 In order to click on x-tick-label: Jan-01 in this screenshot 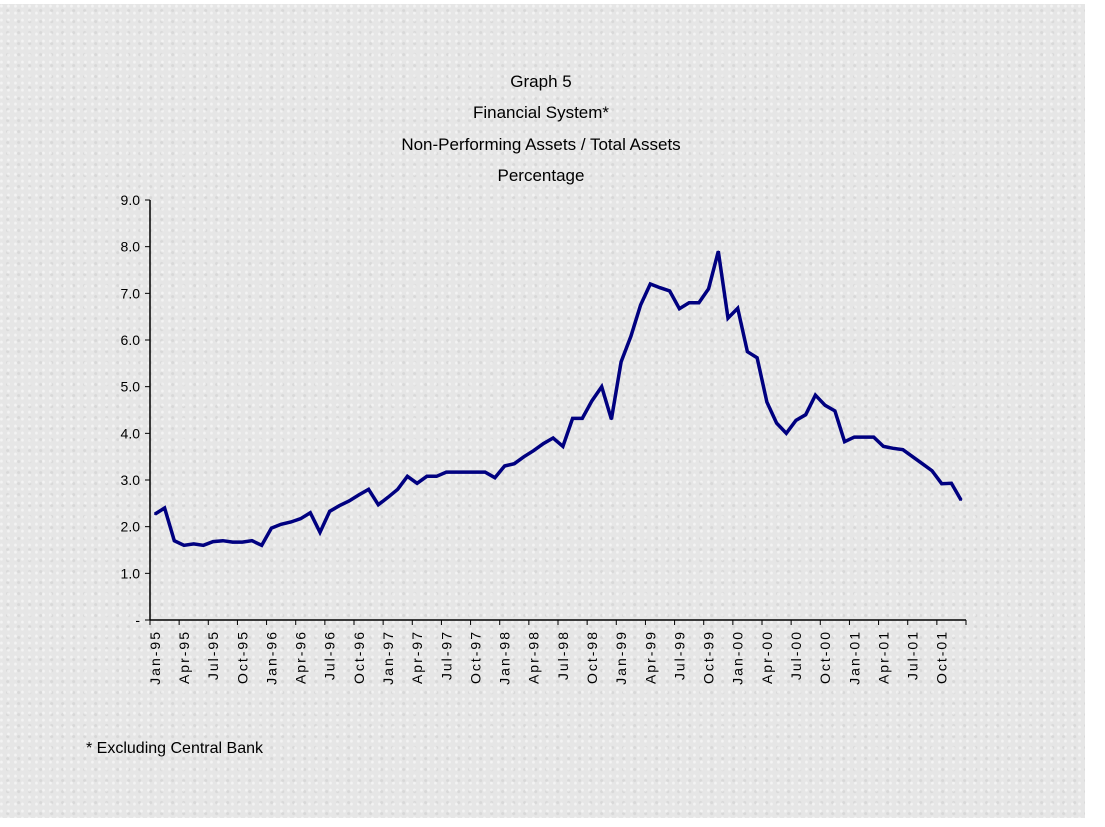, I will do `click(854, 657)`.